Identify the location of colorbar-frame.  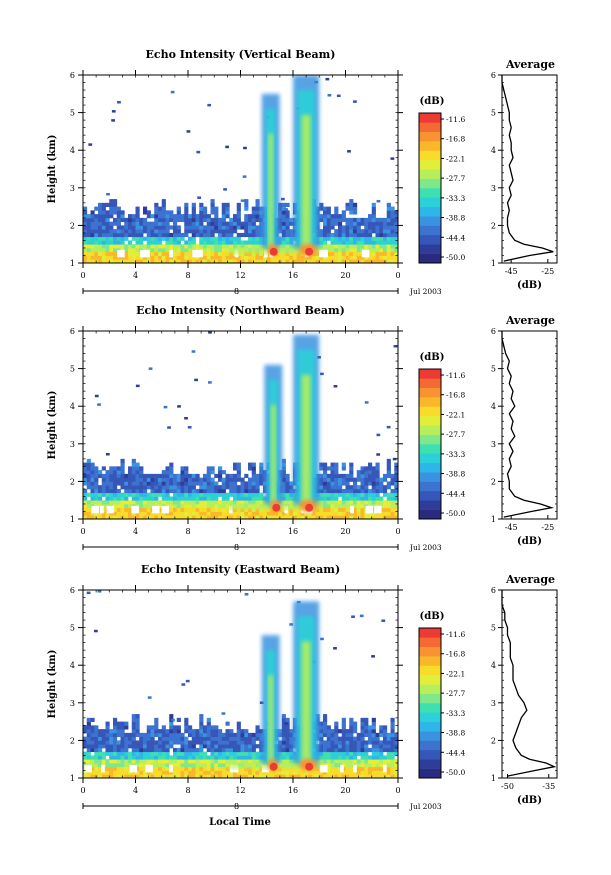
(430, 444).